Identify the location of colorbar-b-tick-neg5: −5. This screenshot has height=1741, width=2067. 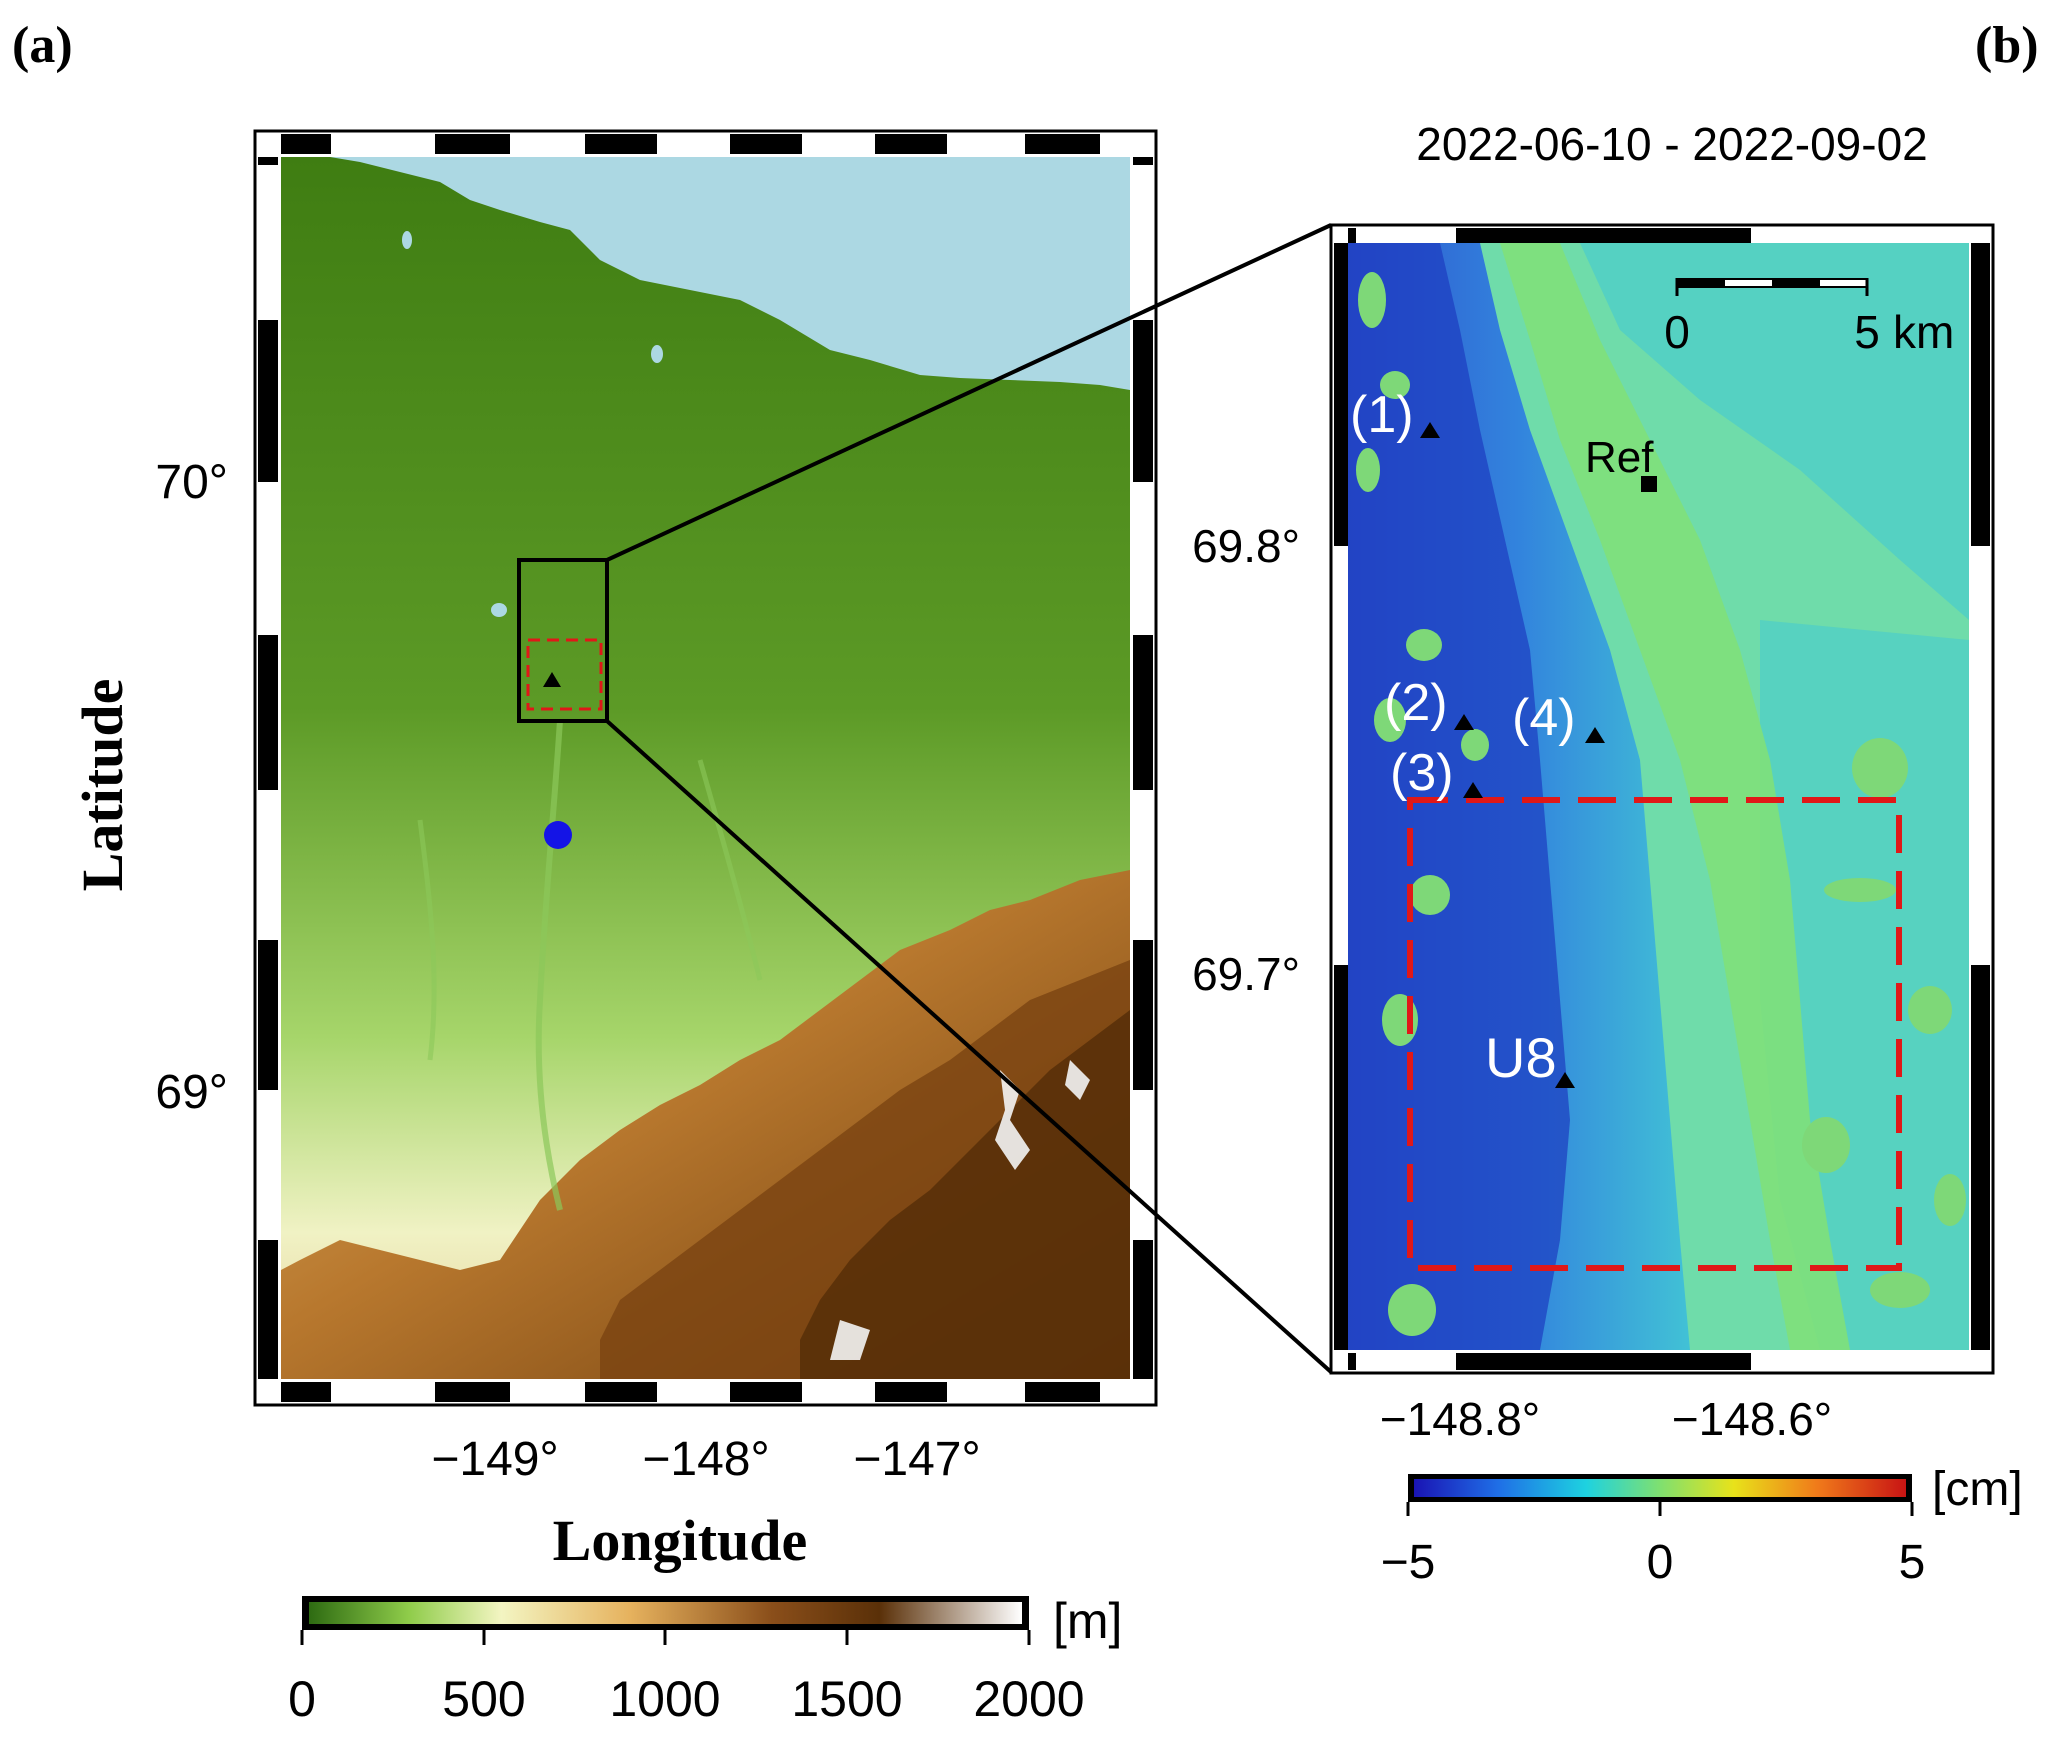
(1408, 1562).